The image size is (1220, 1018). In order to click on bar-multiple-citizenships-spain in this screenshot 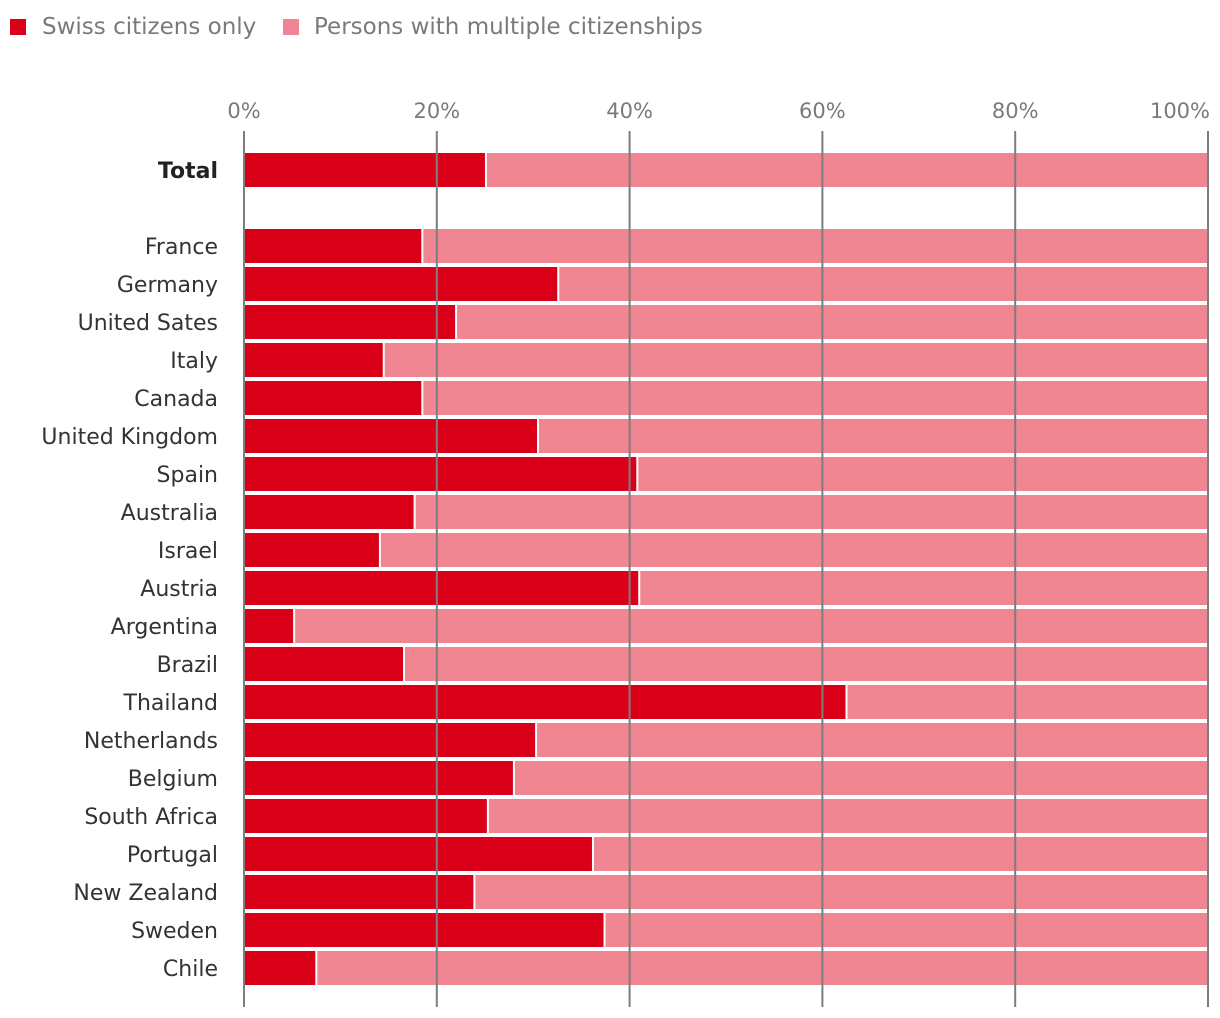, I will do `click(922, 474)`.